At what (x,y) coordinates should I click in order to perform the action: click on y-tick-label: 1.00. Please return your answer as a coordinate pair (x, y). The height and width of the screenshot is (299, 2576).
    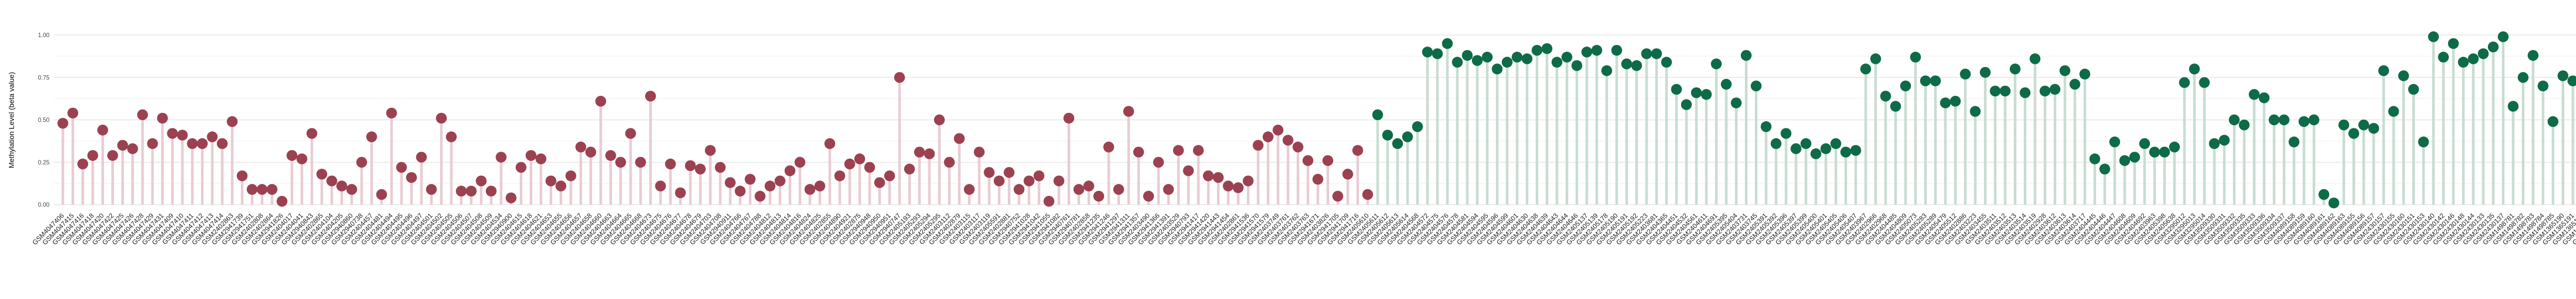
    Looking at the image, I should click on (43, 35).